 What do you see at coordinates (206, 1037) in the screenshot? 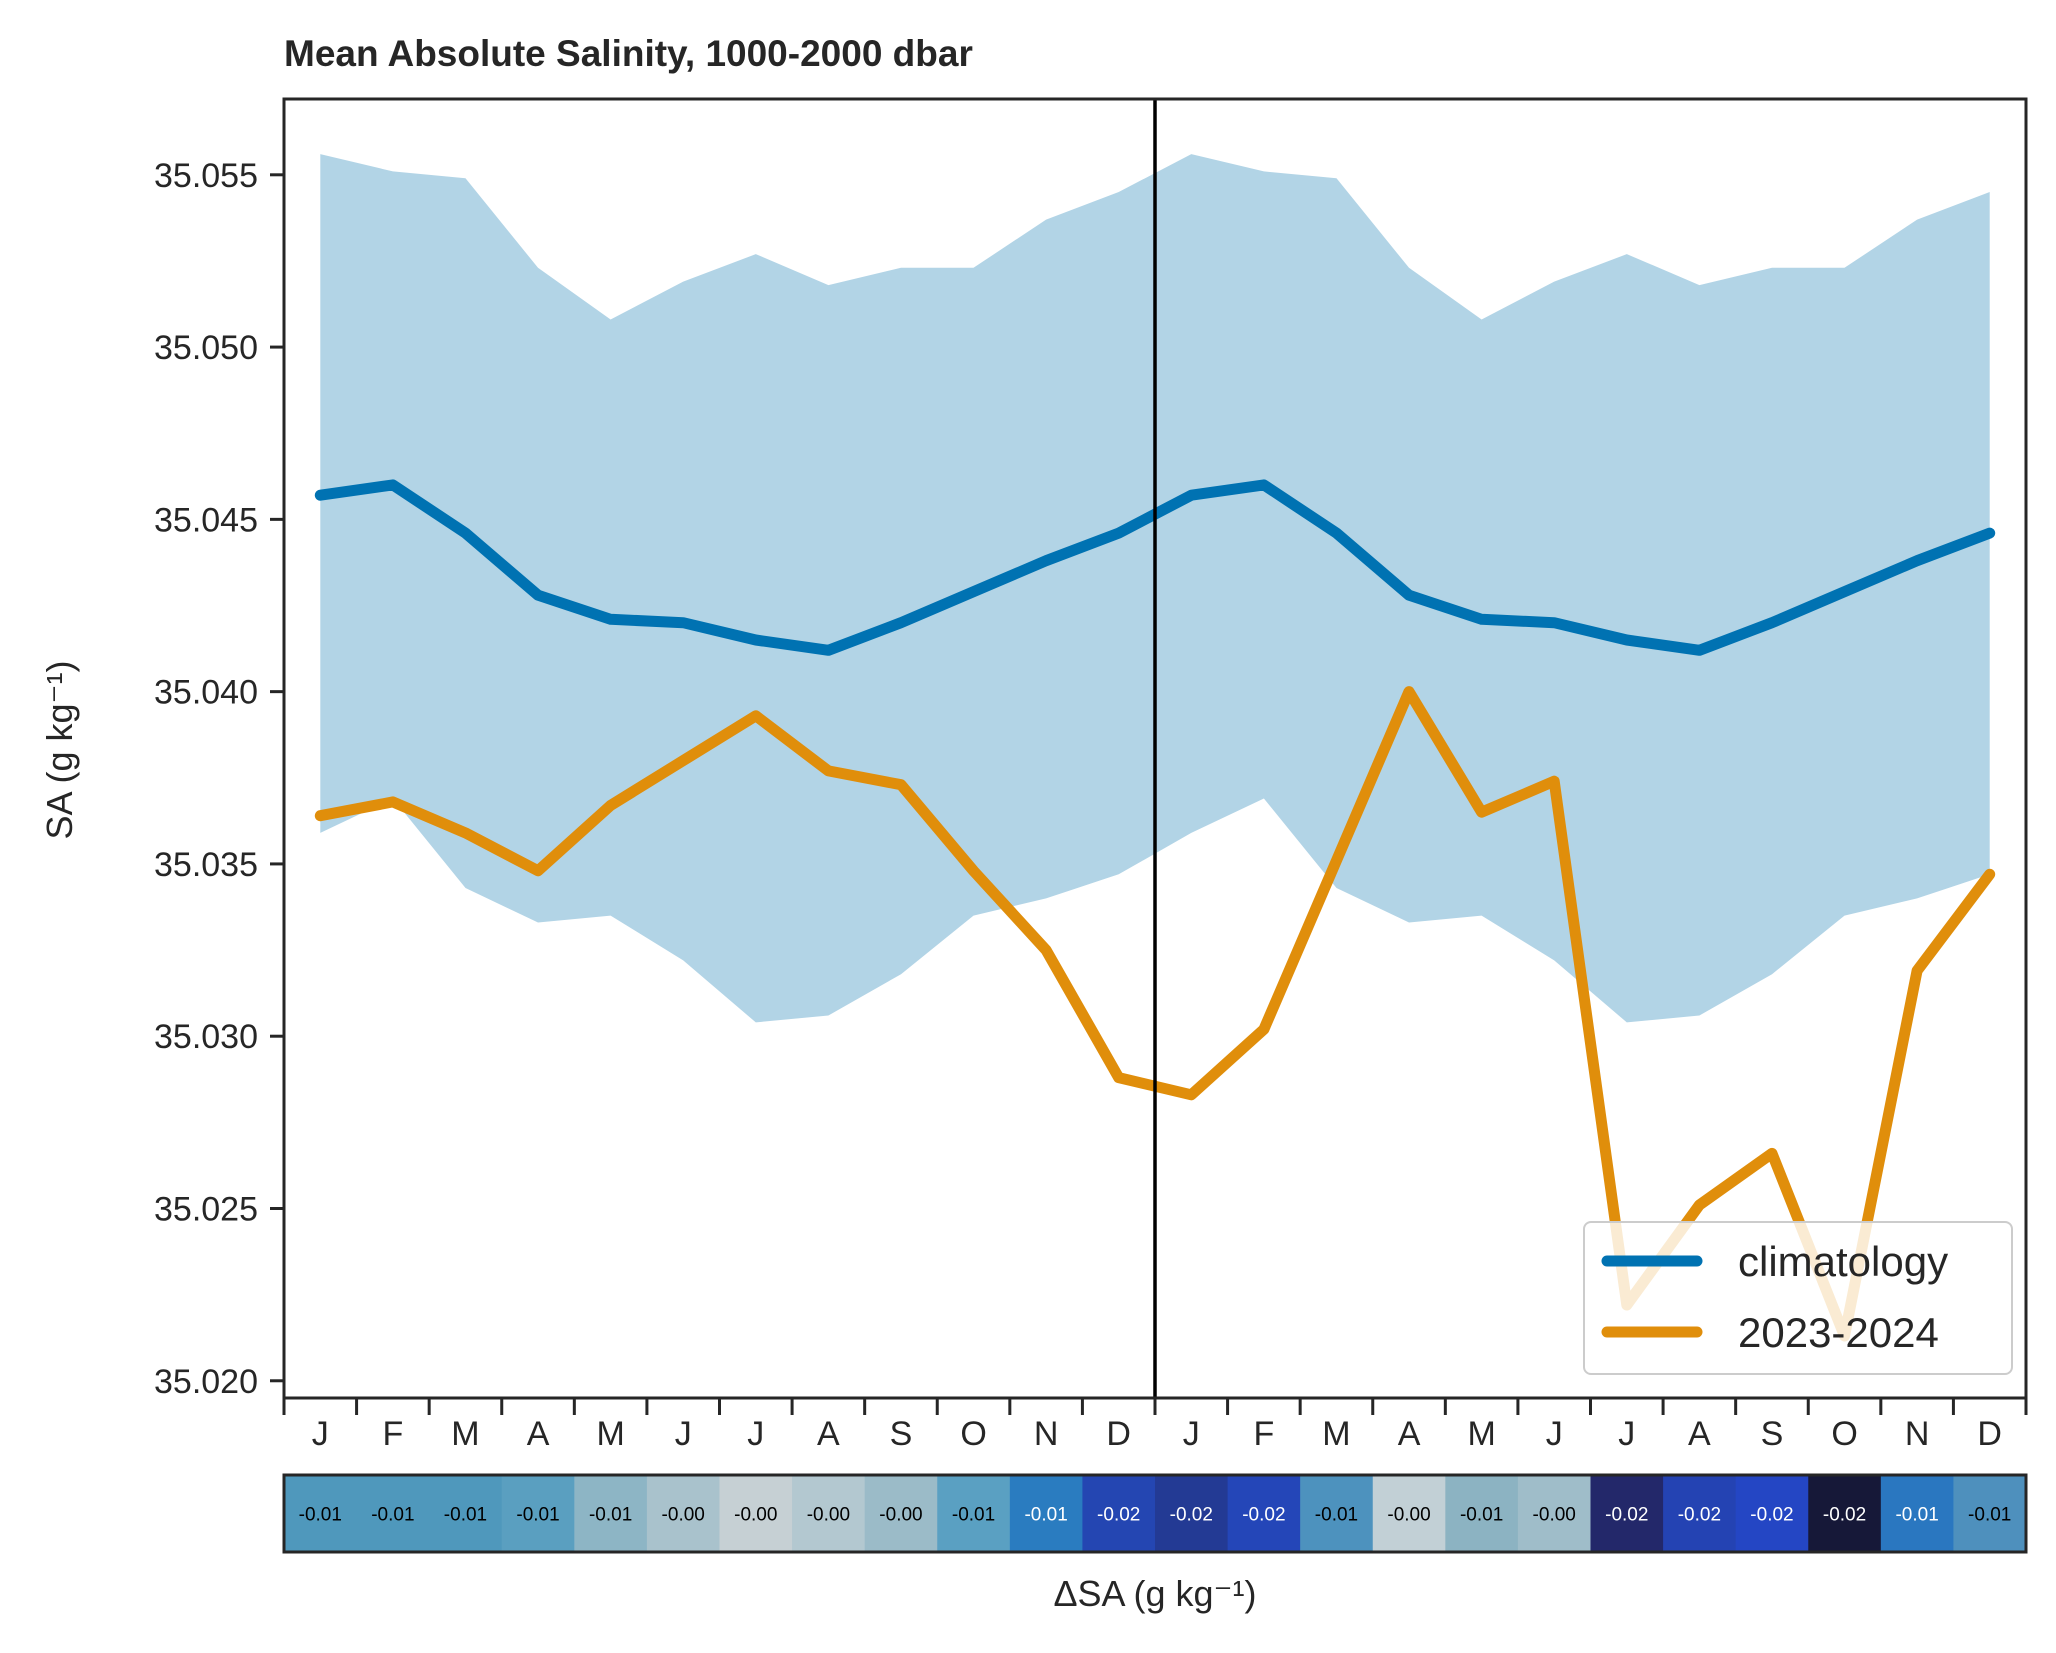
I see `y-tick-label: 35.030` at bounding box center [206, 1037].